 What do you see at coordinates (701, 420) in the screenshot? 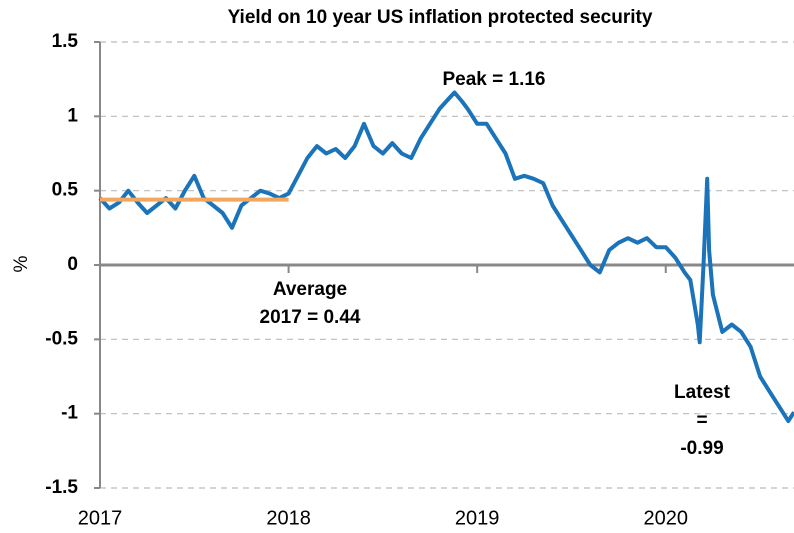
I see `annotation: =` at bounding box center [701, 420].